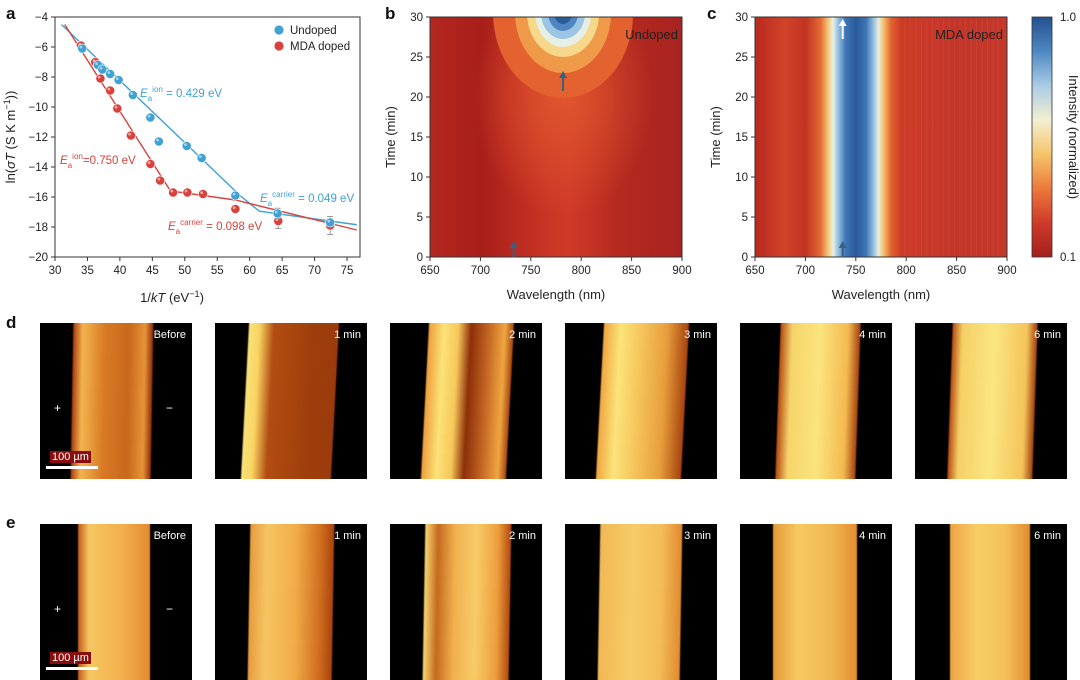  Describe the element at coordinates (181, 94) in the screenshot. I see `activation-energy-annotation: Eaion = 0.429 eV` at that location.